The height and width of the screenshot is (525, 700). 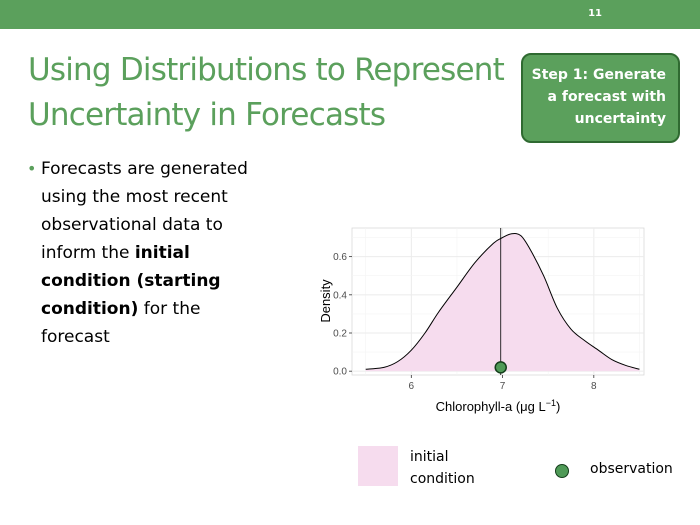 What do you see at coordinates (132, 225) in the screenshot?
I see `bullet-line: observational data to` at bounding box center [132, 225].